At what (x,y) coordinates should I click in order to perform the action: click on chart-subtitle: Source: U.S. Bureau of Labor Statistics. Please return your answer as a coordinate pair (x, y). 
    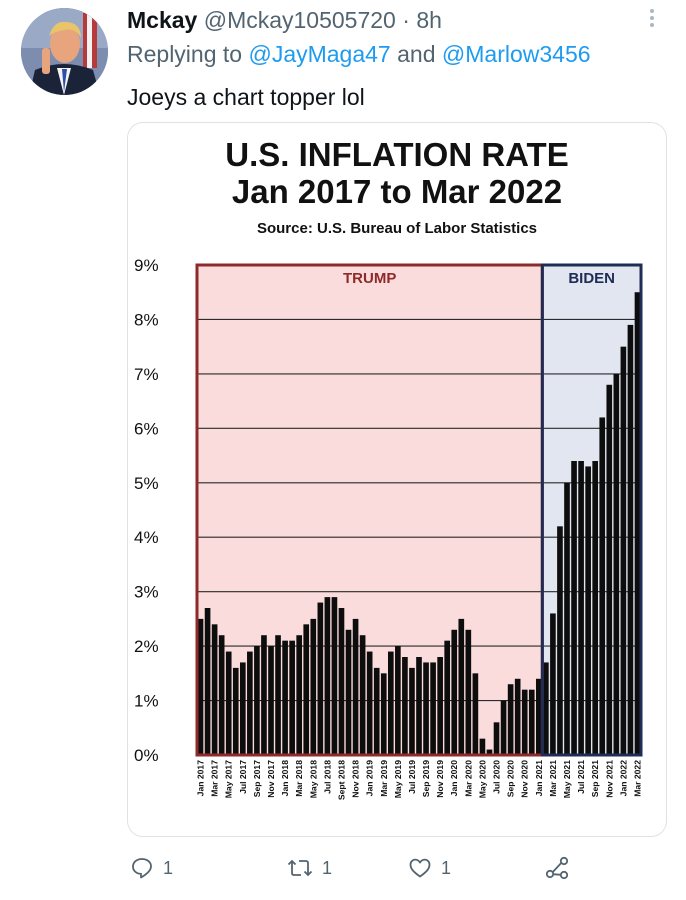
    Looking at the image, I should click on (397, 228).